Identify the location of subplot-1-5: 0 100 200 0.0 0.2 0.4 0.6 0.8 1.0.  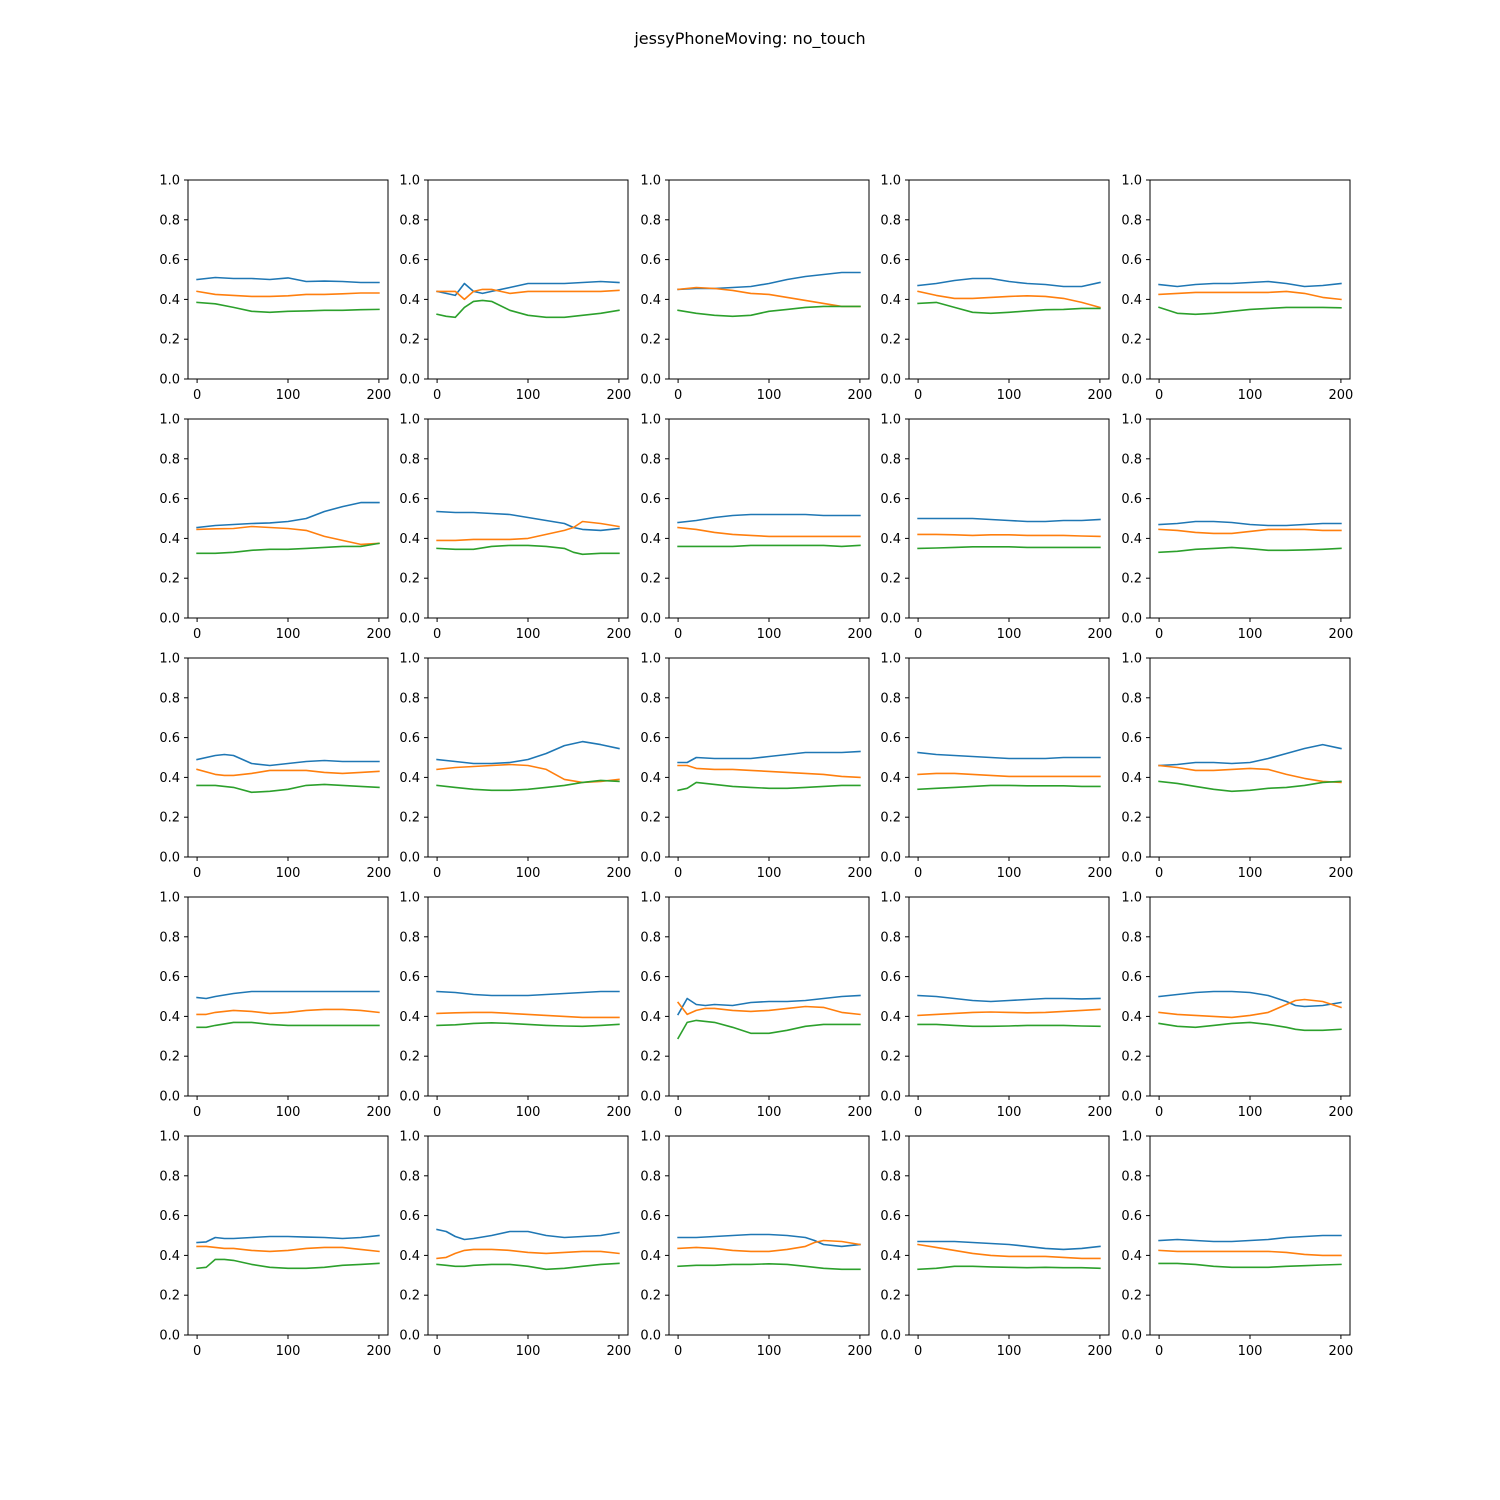
(1237, 289).